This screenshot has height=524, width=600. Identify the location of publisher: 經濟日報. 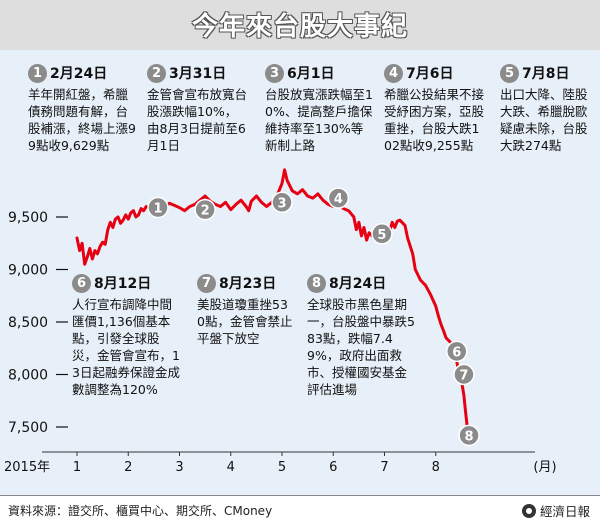
(555, 510).